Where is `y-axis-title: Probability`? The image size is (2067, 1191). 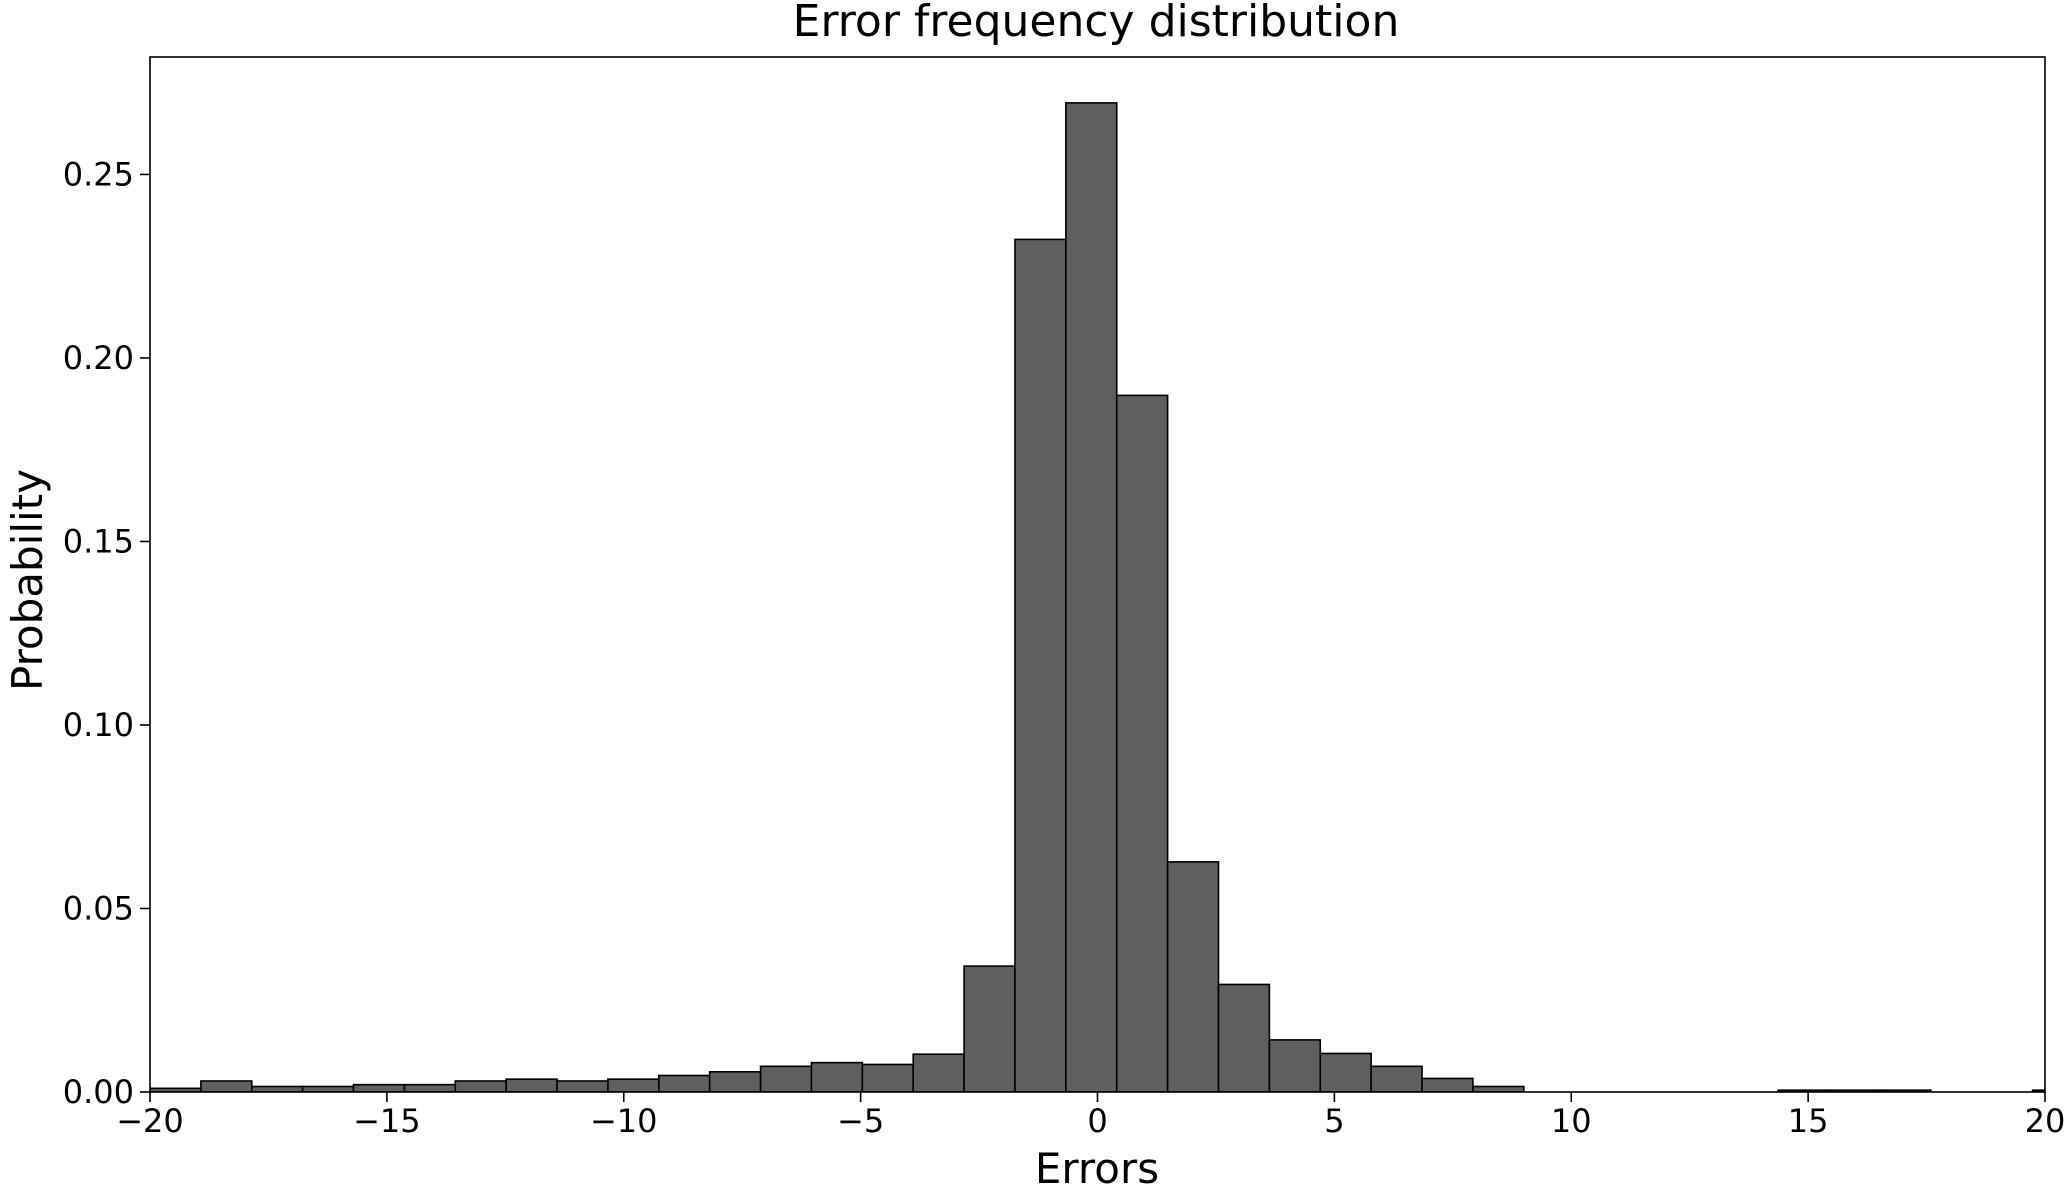 y-axis-title: Probability is located at coordinates (27, 580).